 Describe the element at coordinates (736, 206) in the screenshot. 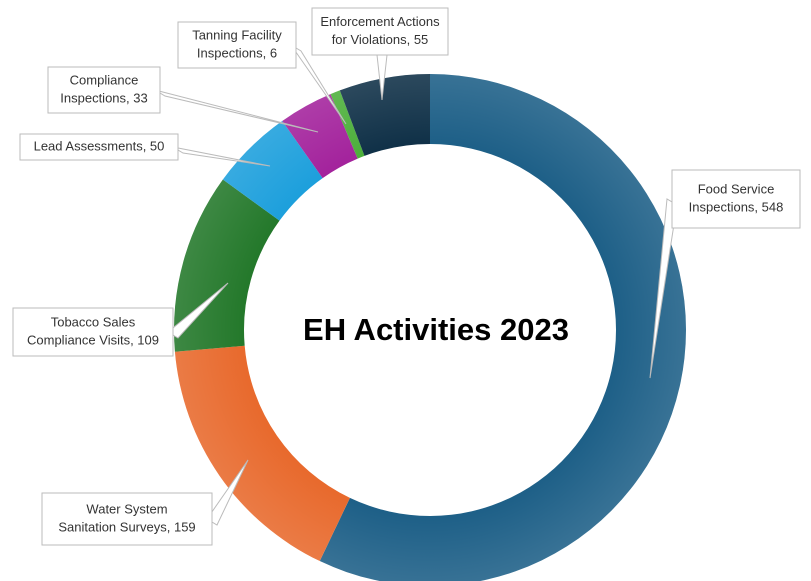

I see `data-label: Inspections, 548` at that location.